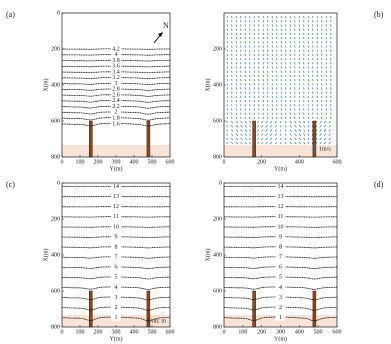  What do you see at coordinates (116, 90) in the screenshot?
I see `contour-label: 2.8` at bounding box center [116, 90].